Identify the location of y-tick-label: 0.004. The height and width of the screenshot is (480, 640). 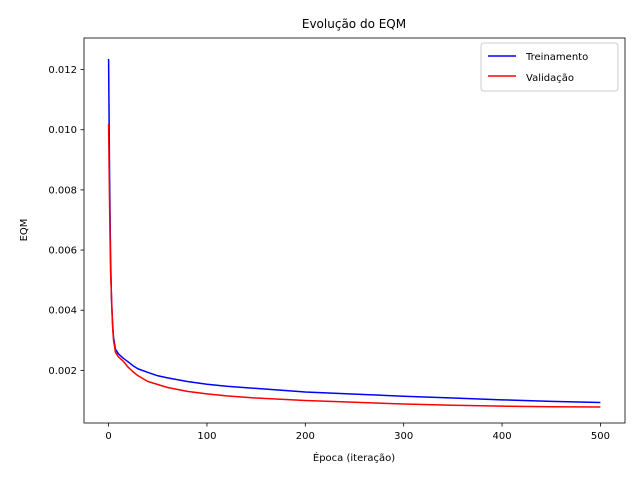
(62, 311).